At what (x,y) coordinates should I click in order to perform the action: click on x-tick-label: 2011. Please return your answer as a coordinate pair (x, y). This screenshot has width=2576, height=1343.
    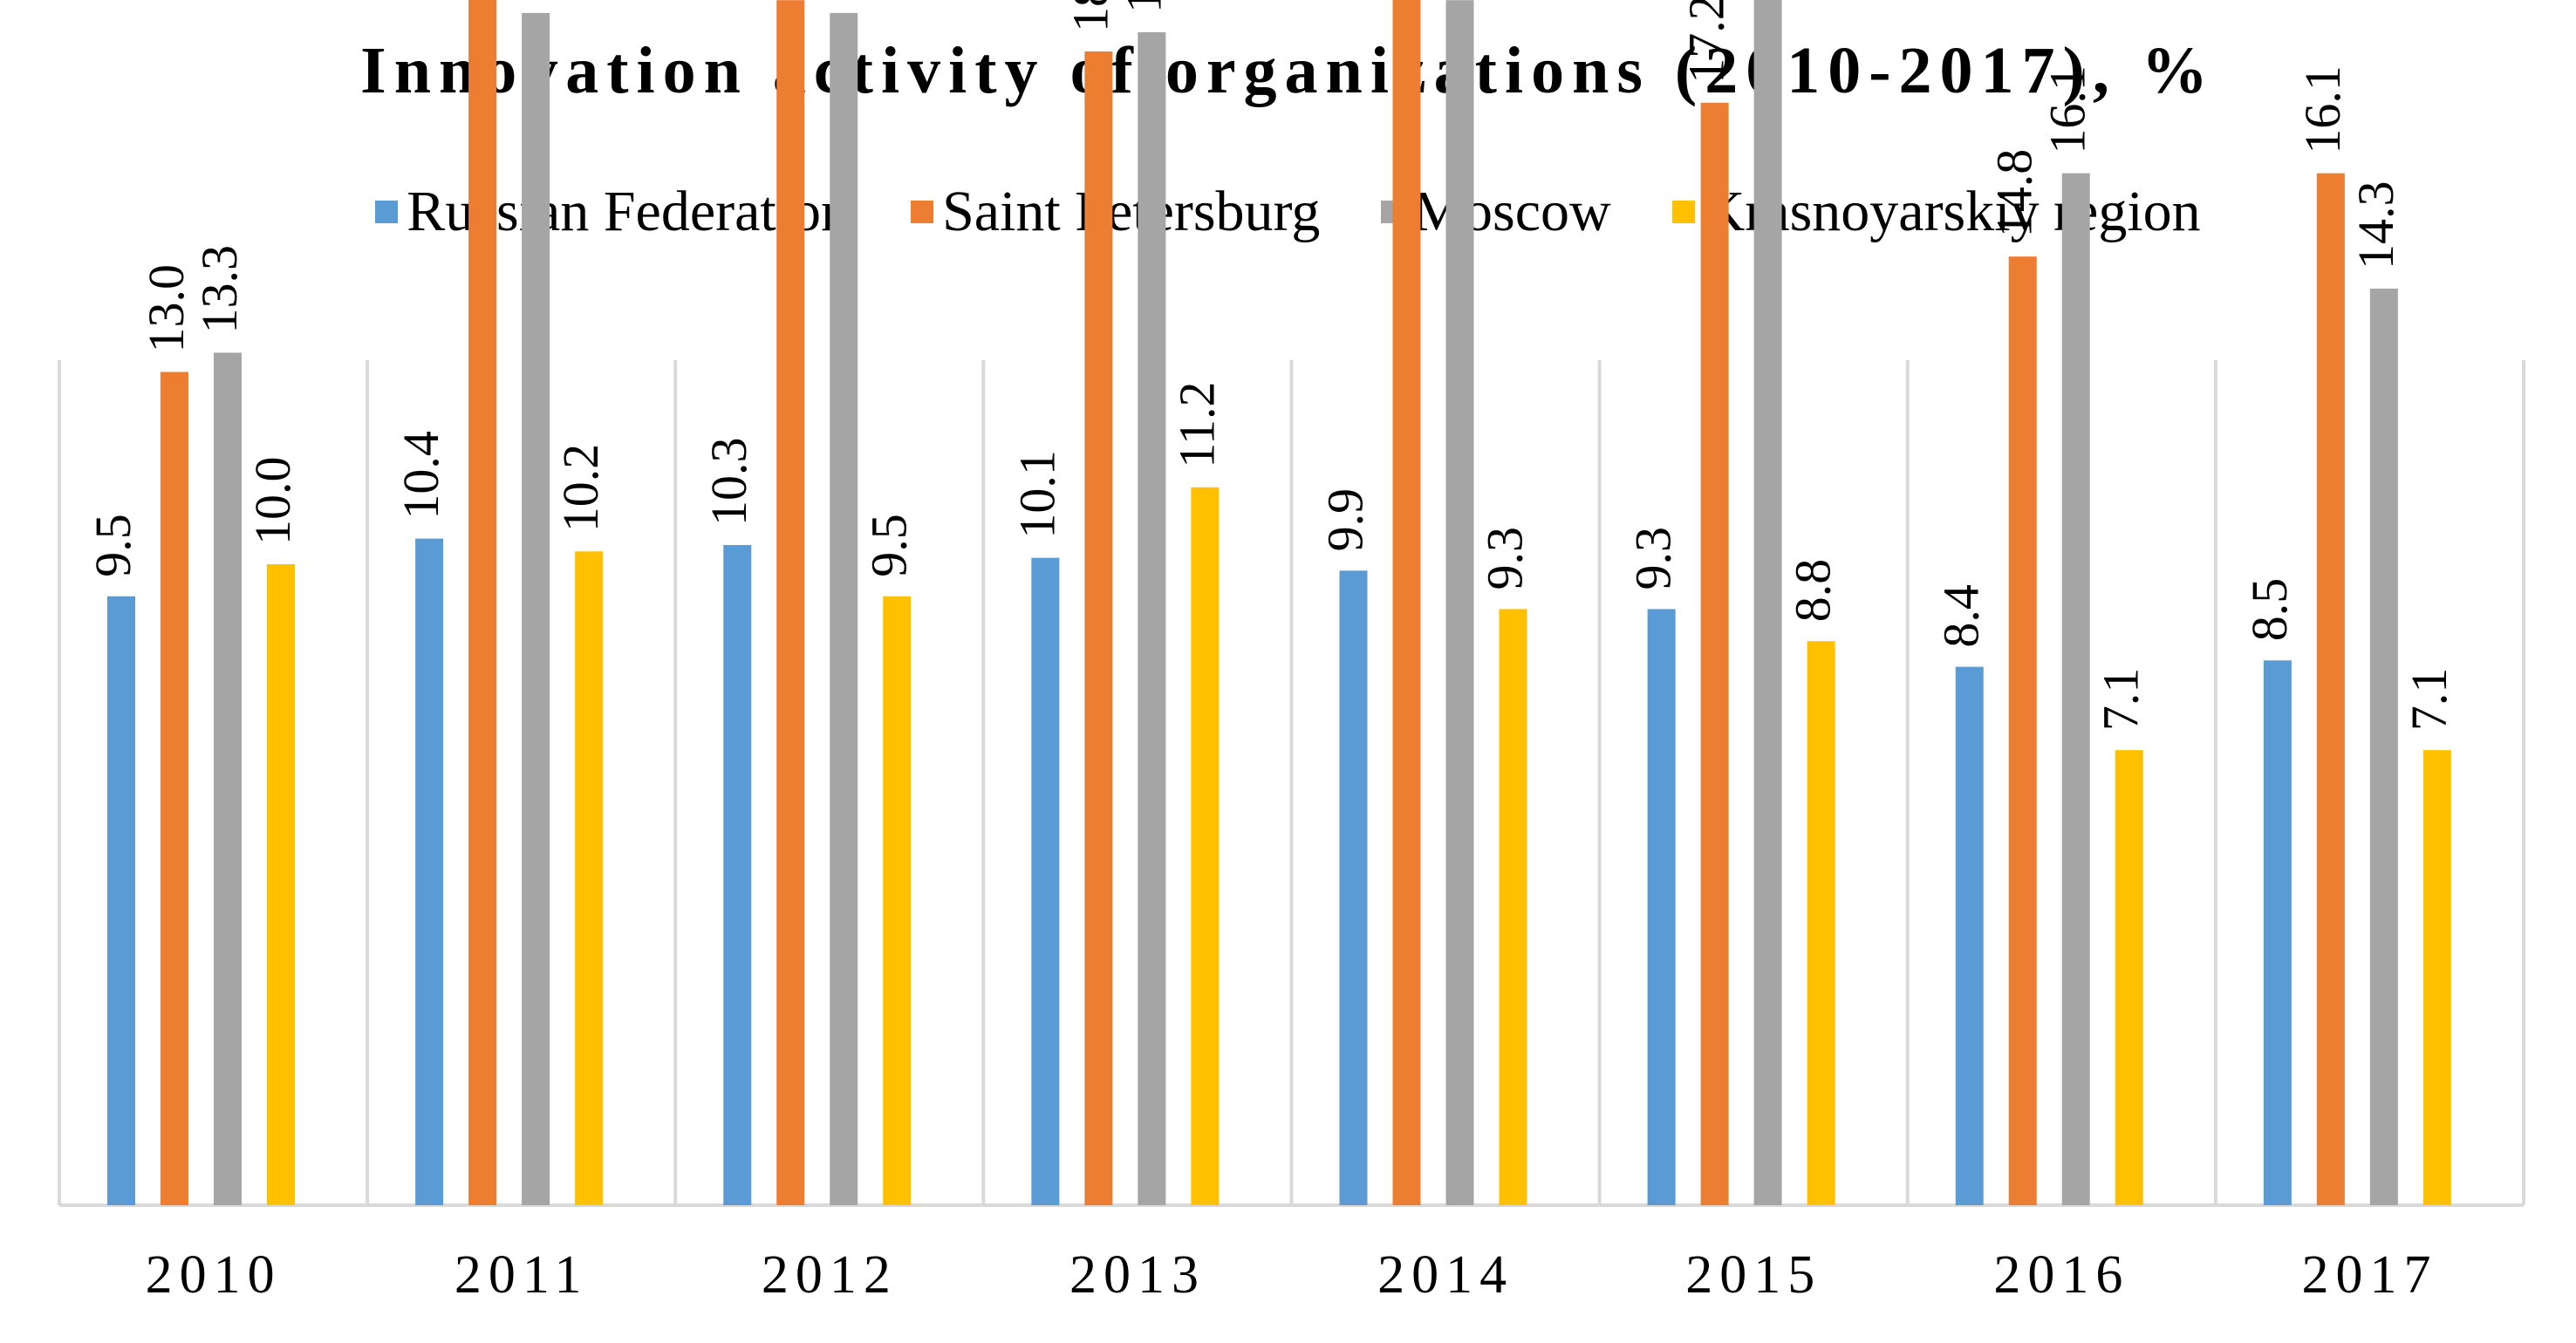
    Looking at the image, I should click on (521, 1275).